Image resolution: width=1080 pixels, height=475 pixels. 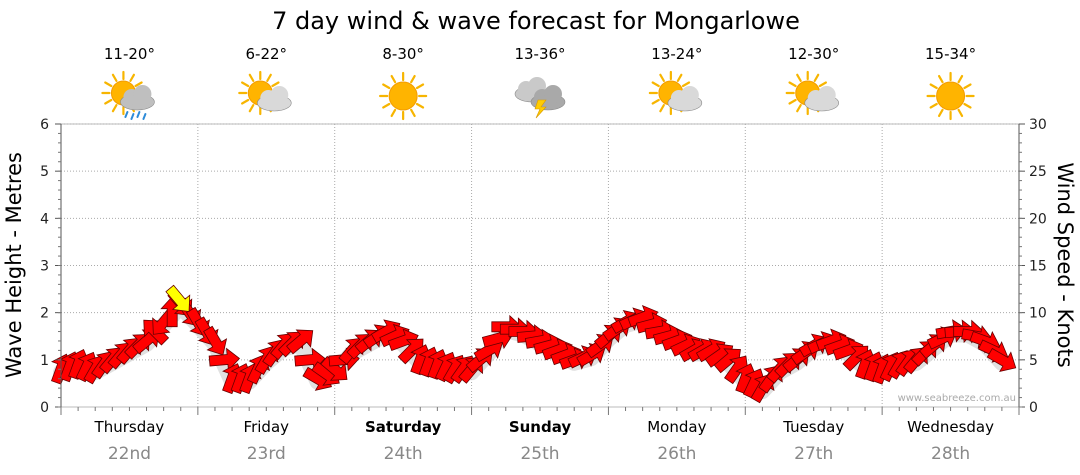 I want to click on lightning-bolt, so click(x=540, y=109).